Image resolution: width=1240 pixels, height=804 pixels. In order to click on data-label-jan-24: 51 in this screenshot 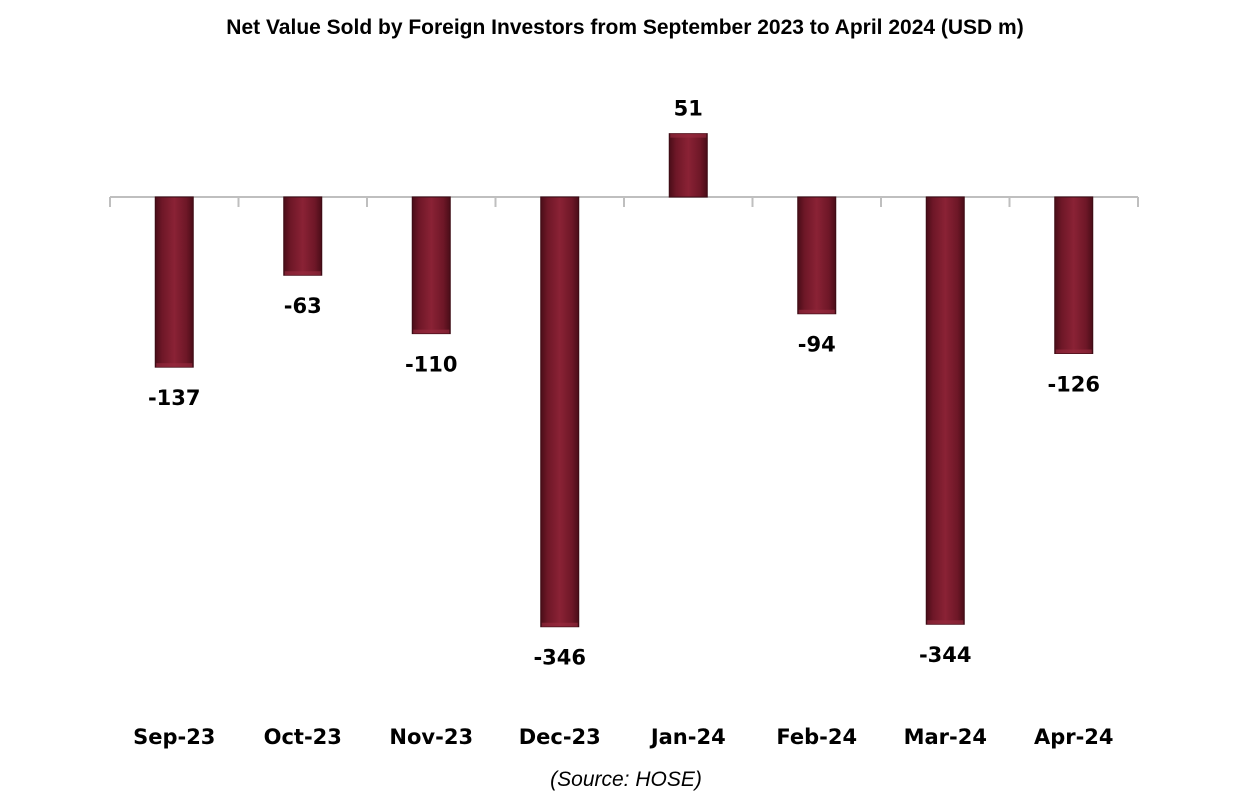, I will do `click(688, 109)`.